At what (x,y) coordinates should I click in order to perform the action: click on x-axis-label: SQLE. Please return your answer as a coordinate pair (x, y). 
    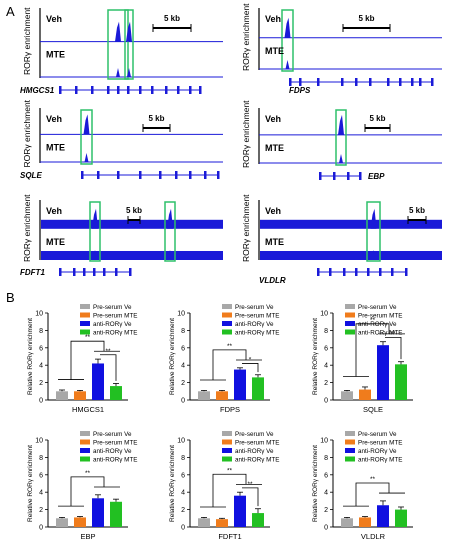
    Looking at the image, I should click on (373, 409).